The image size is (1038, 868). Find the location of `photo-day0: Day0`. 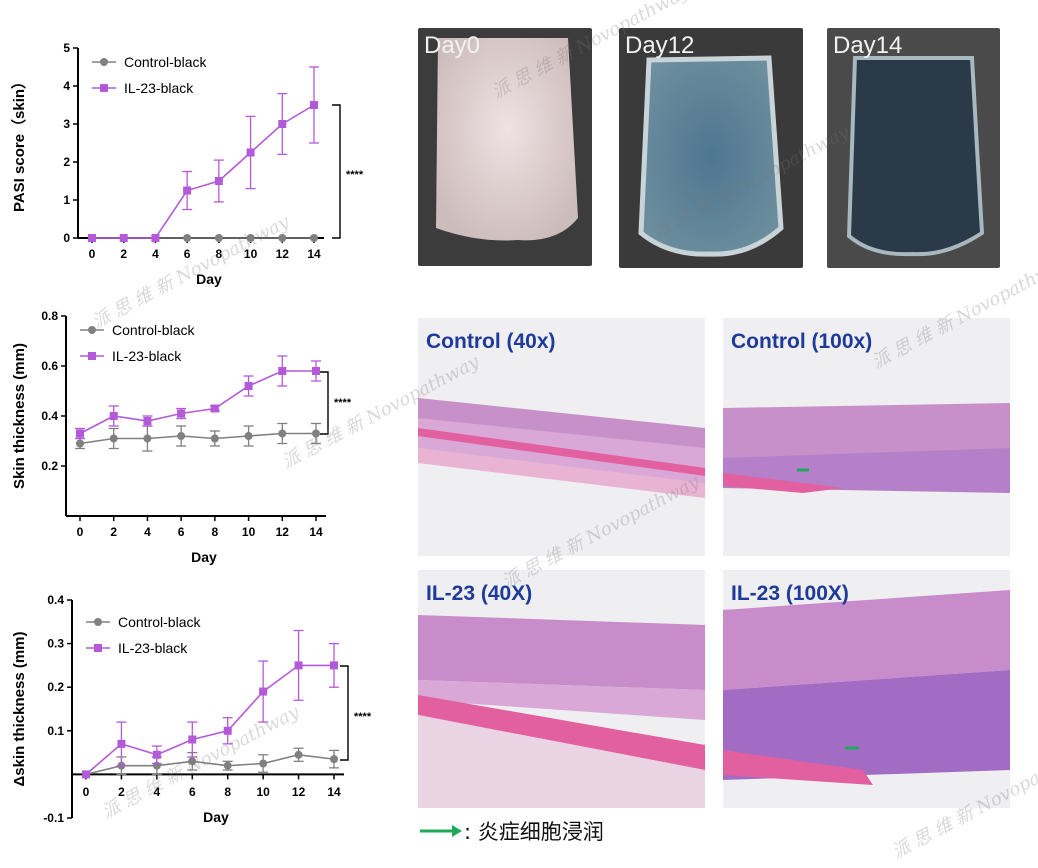

photo-day0: Day0 is located at coordinates (505, 147).